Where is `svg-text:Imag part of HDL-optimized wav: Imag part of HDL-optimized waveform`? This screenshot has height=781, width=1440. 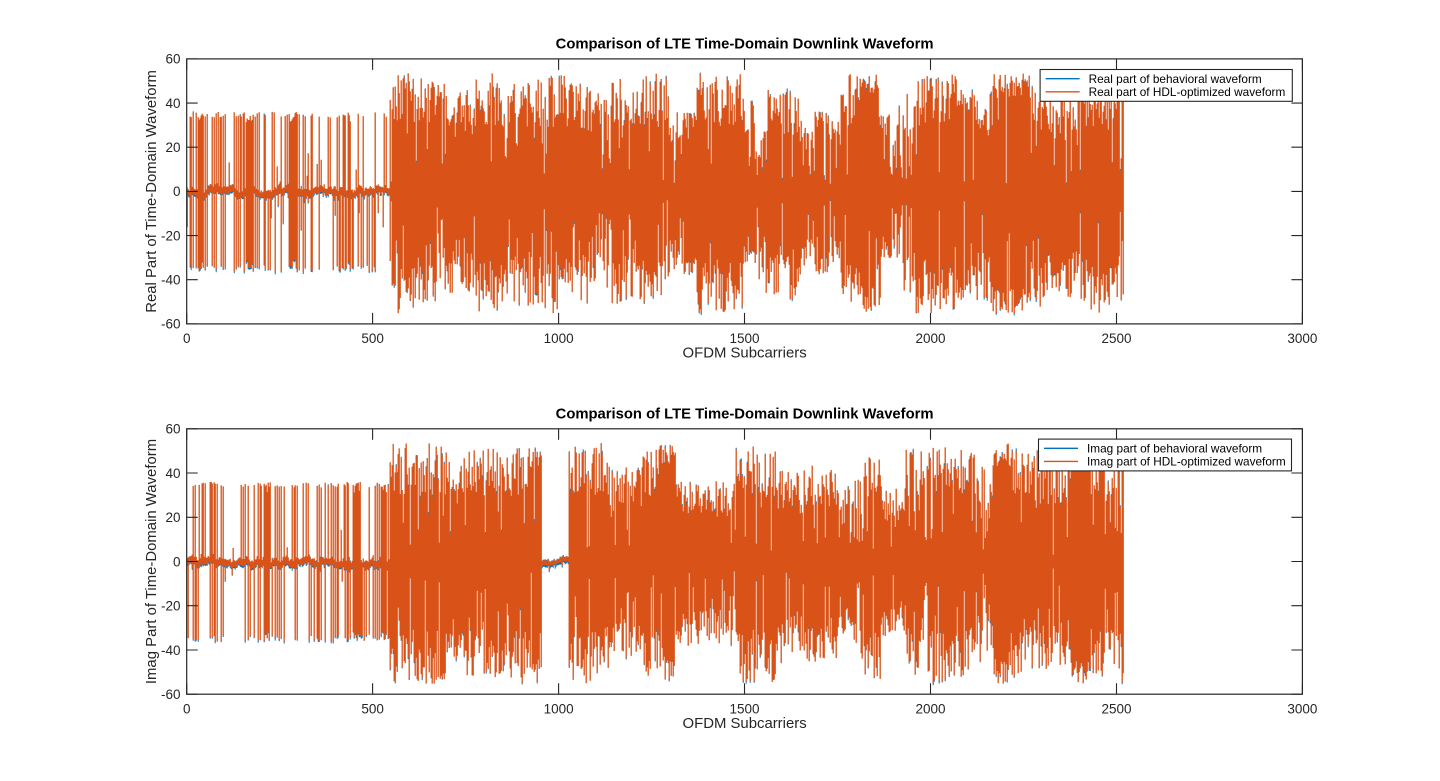
svg-text:Imag part of HDL-optimized wav: Imag part of HDL-optimized waveform is located at coordinates (1186, 462).